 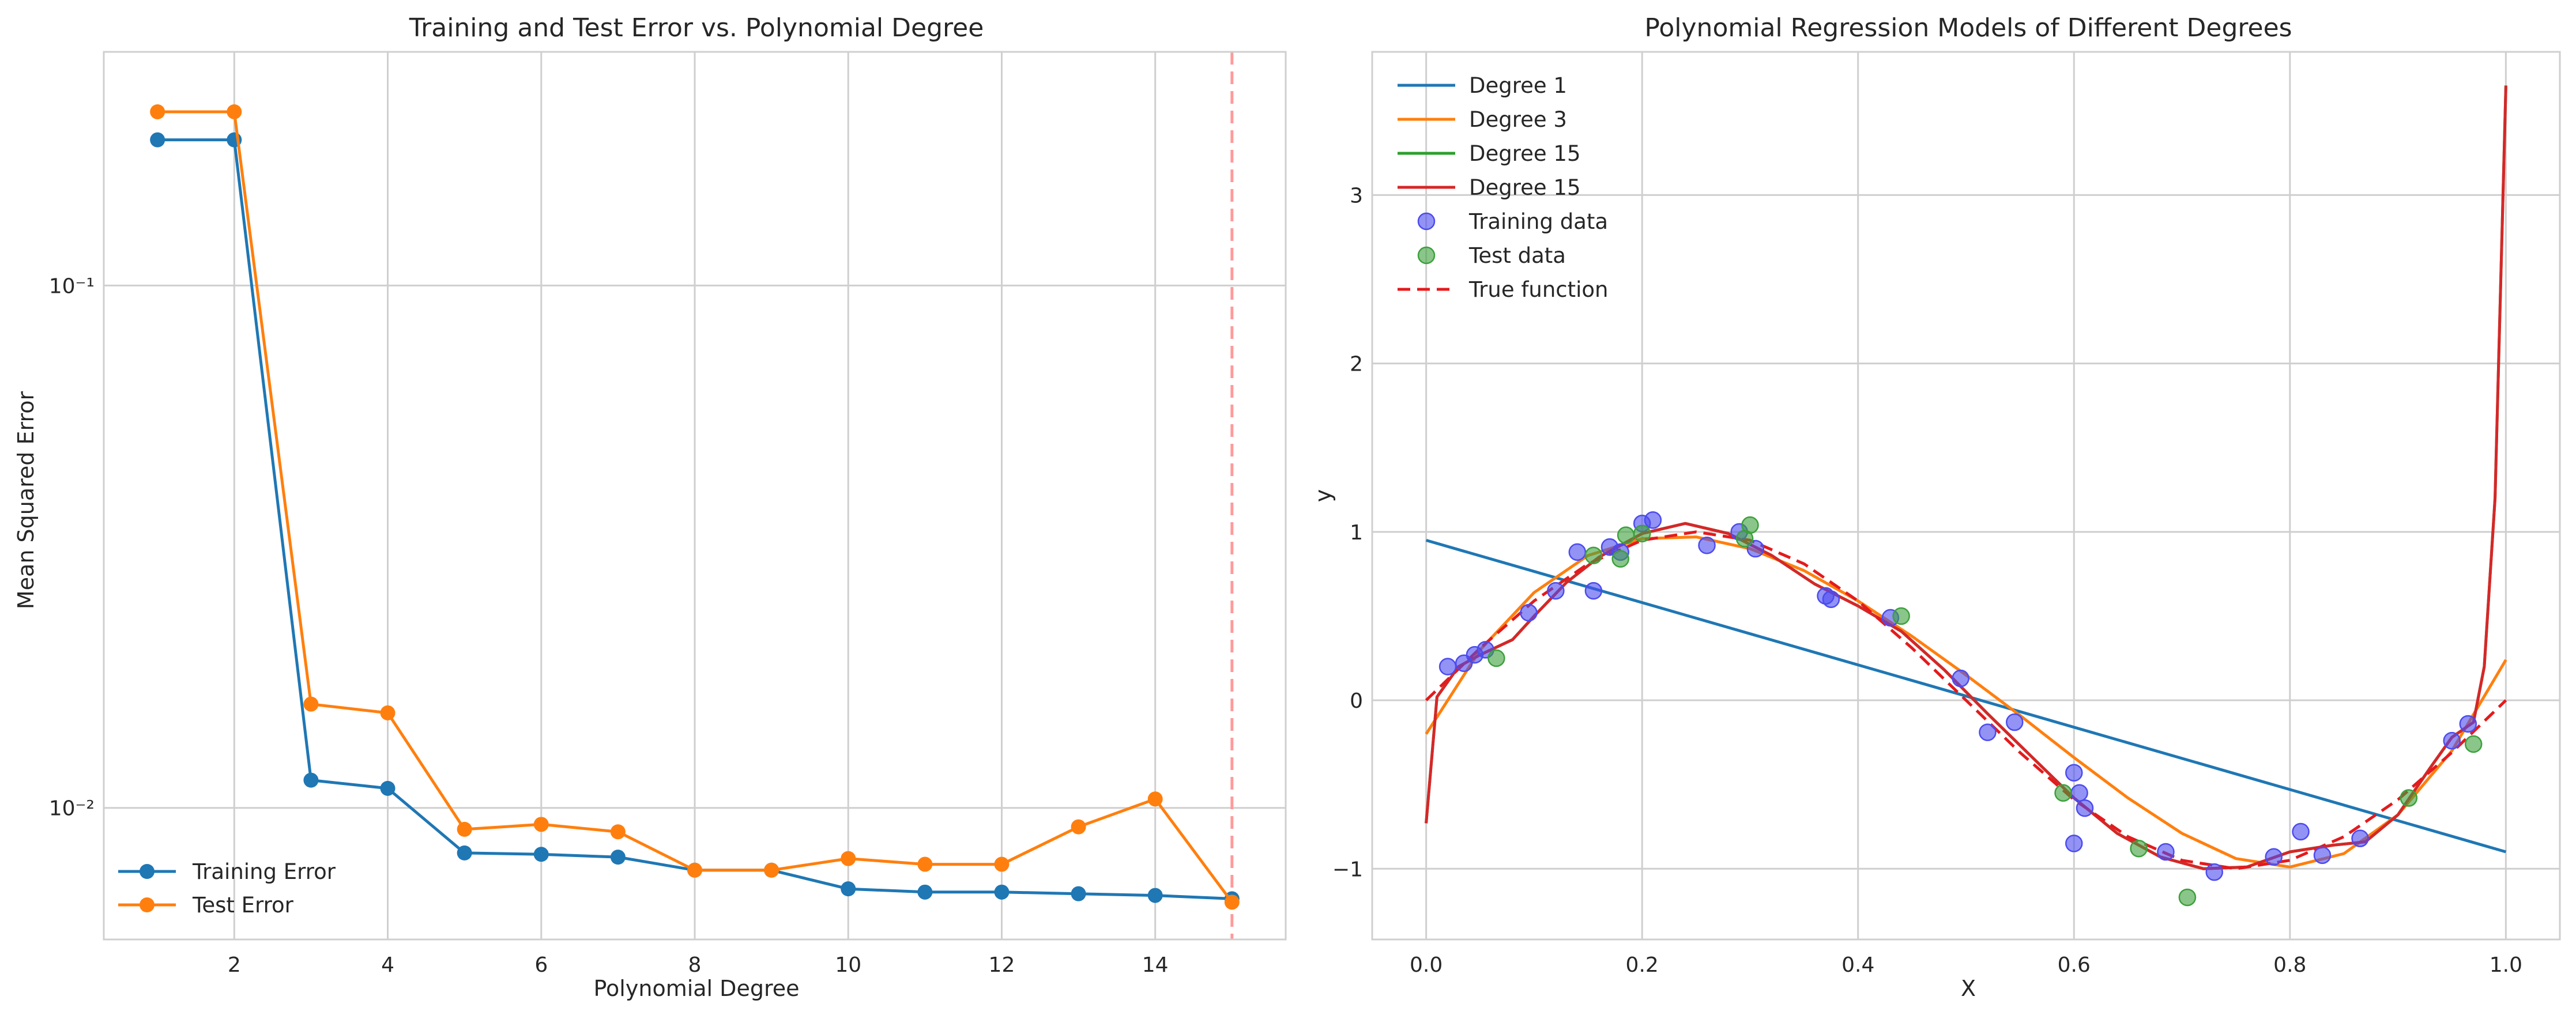 I want to click on error-chart-x-ticks: 2 4 6 8 10 12 14, so click(x=698, y=965).